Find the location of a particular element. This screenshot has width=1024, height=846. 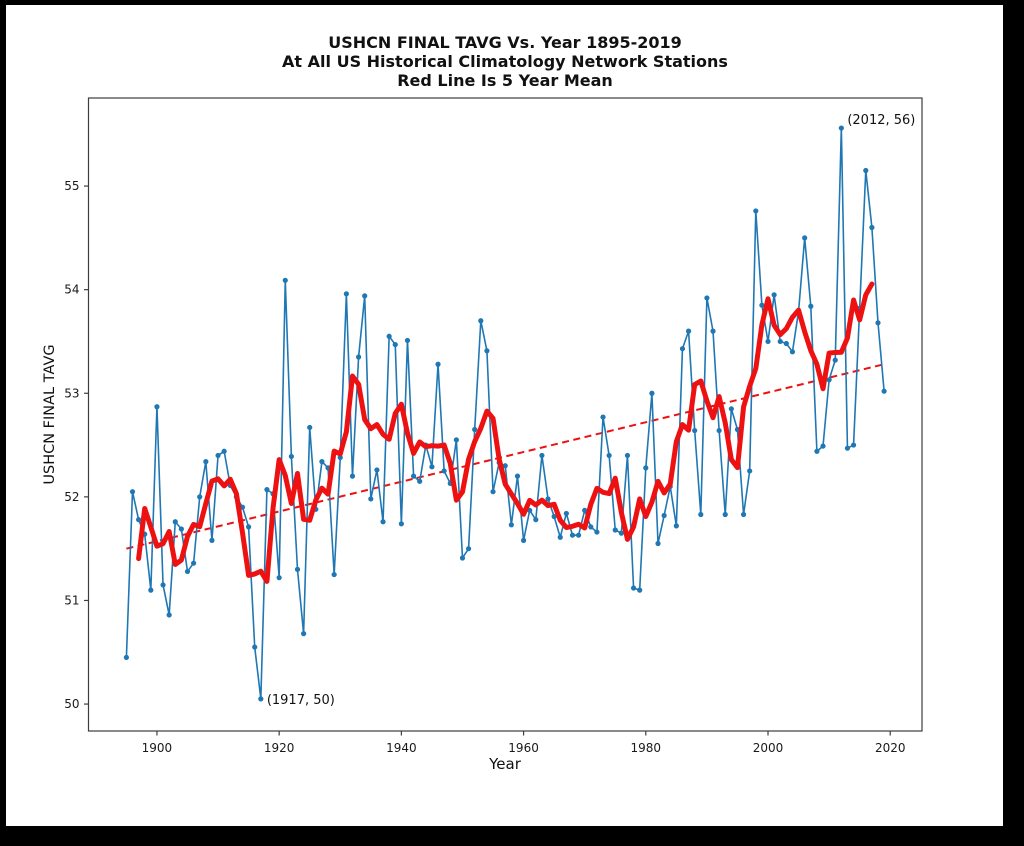

x-axis-label: Year is located at coordinates (505, 764).